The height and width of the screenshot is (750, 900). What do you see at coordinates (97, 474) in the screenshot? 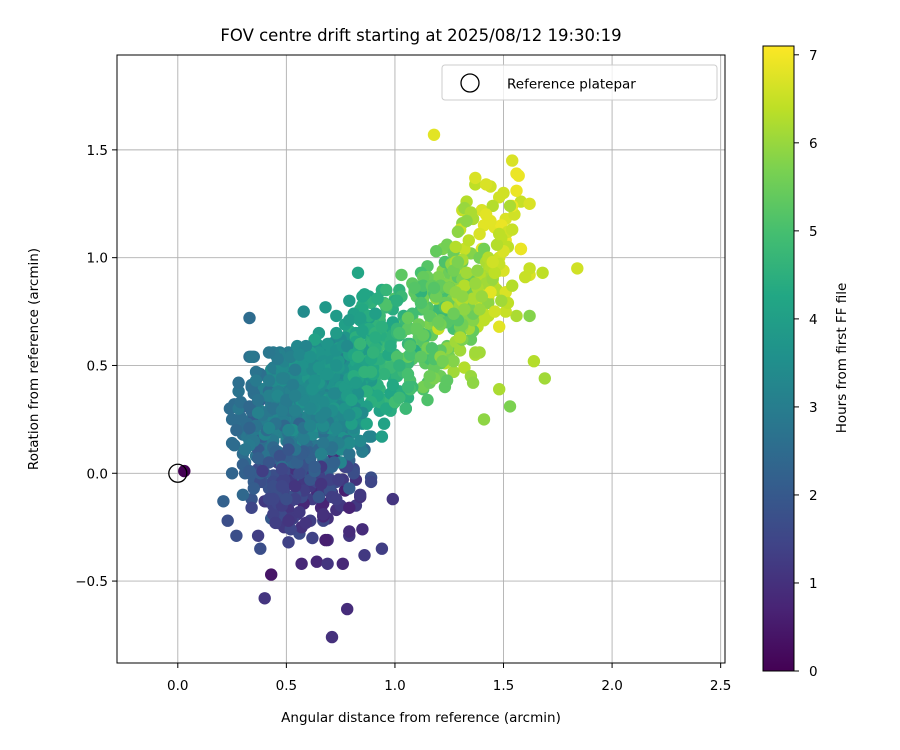
I see `y-tick-label: 0.0` at bounding box center [97, 474].